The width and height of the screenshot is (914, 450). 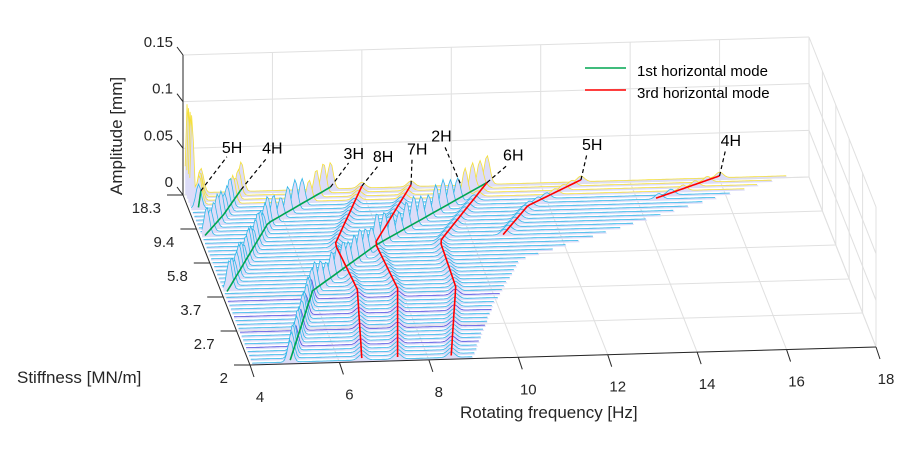 I want to click on x-tick-label: 10, so click(x=528, y=389).